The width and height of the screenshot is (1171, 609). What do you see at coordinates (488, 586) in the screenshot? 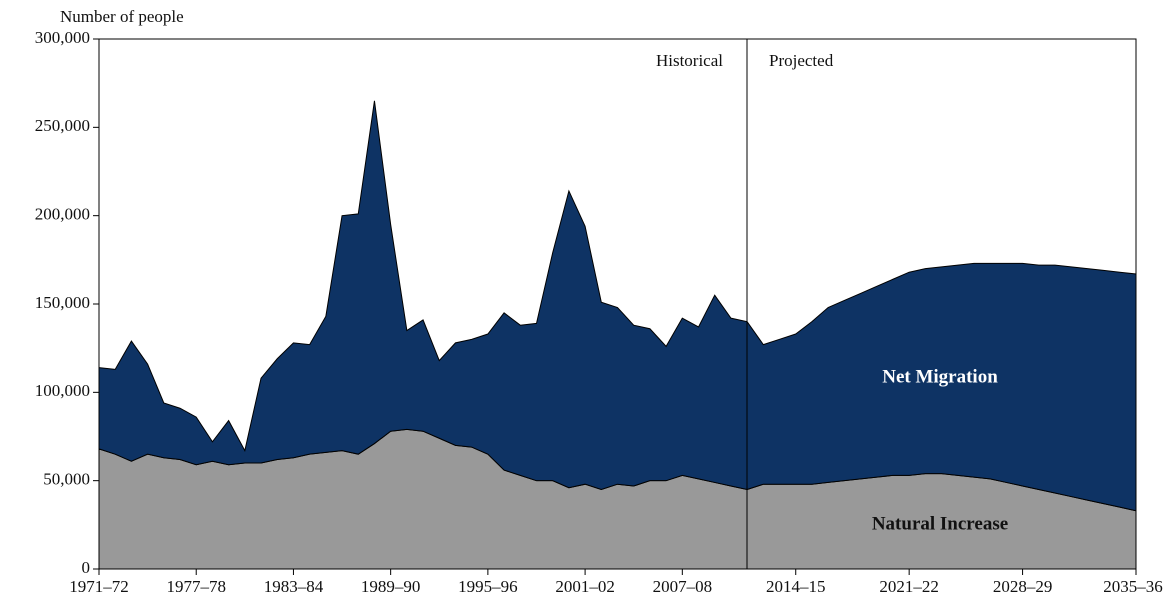
I see `x-tick-label: 1995–96` at bounding box center [488, 586].